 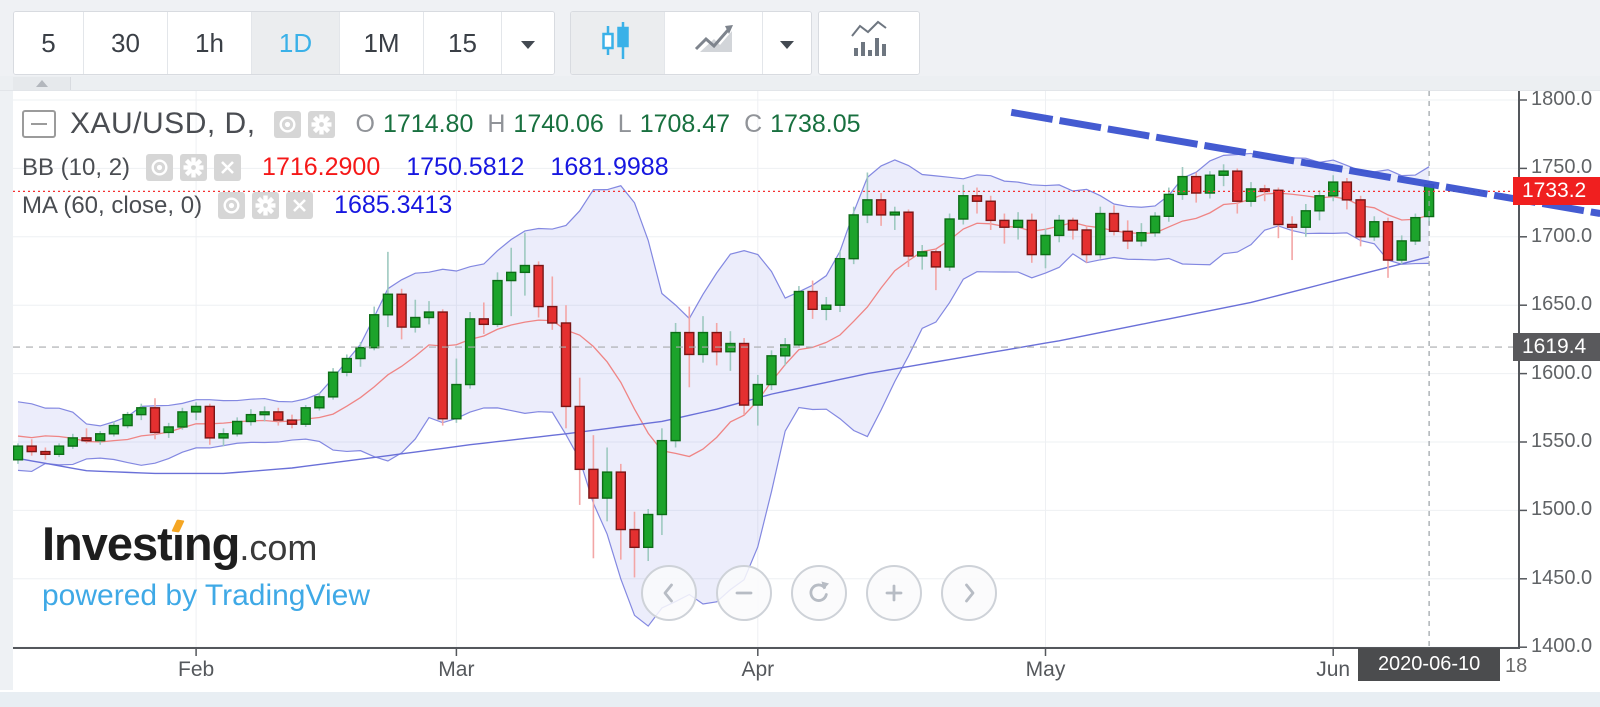 I want to click on bb-remove-button, so click(x=228, y=167).